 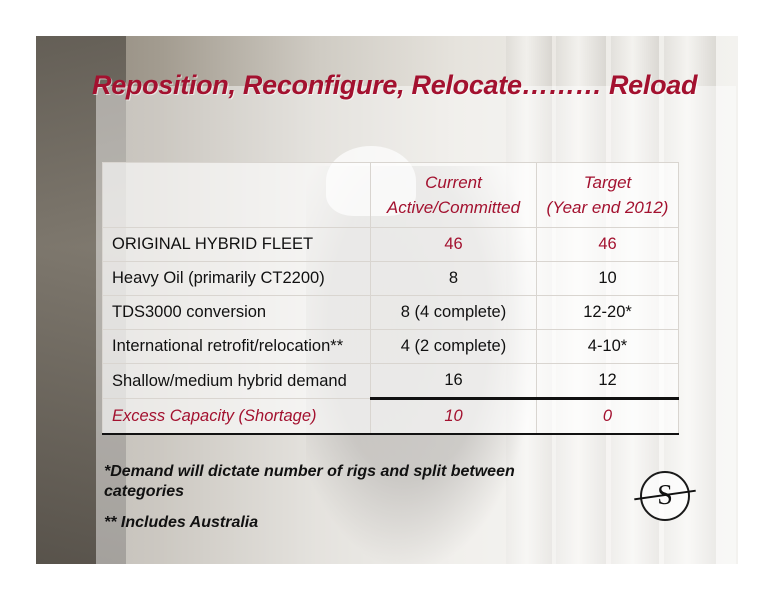 I want to click on table-row: ORIGINAL HYBRID FLEET 46 46, so click(x=390, y=244).